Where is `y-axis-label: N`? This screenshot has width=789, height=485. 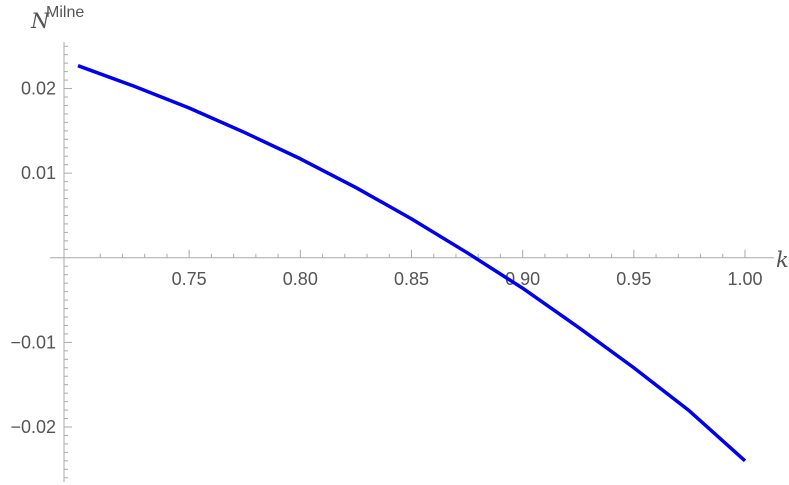
y-axis-label: N is located at coordinates (40, 21).